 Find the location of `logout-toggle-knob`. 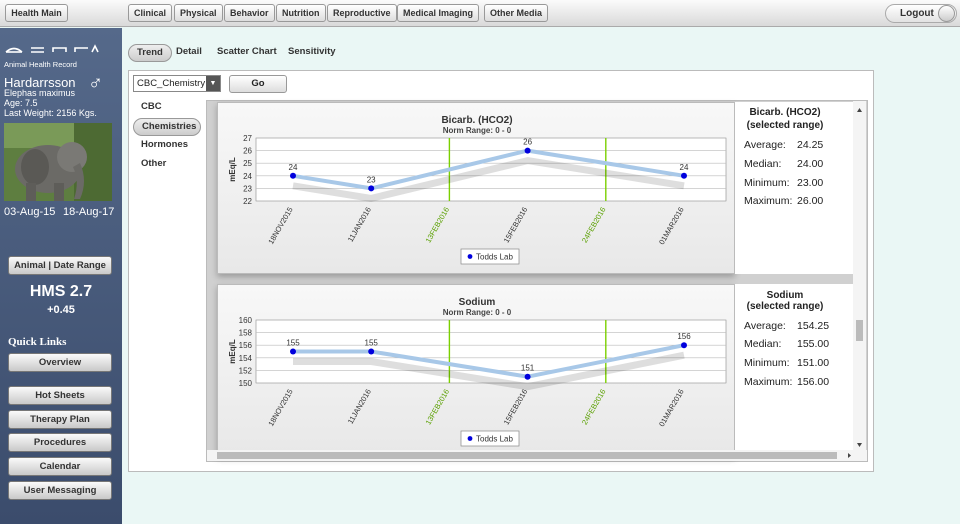

logout-toggle-knob is located at coordinates (946, 13).